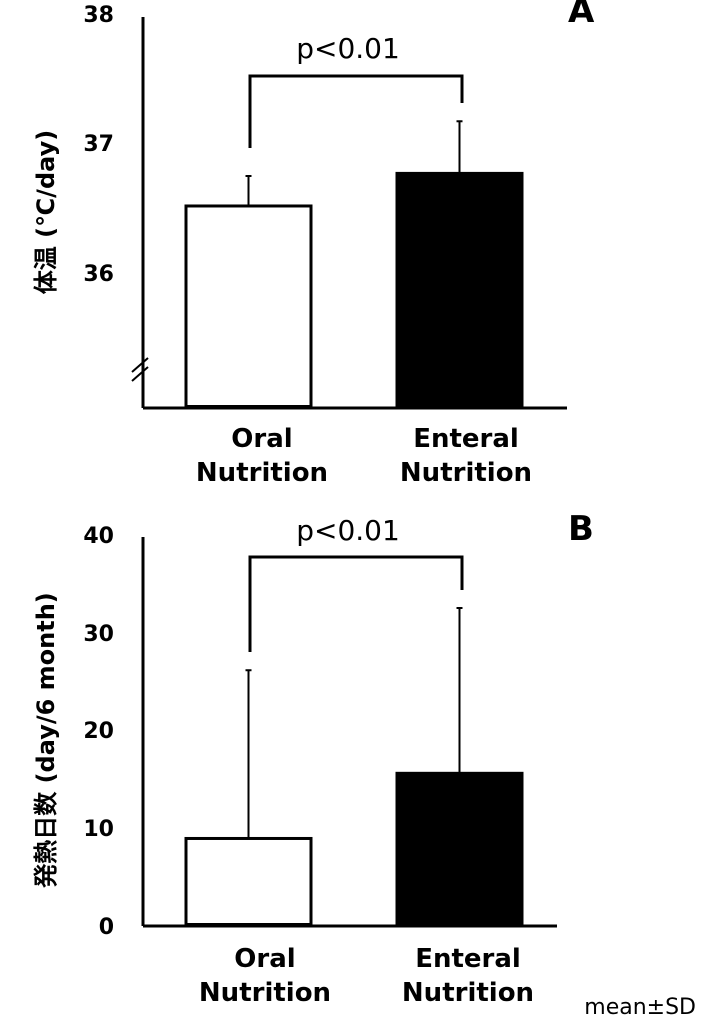 The width and height of the screenshot is (702, 1024). What do you see at coordinates (98, 731) in the screenshot?
I see `panel-b-y-tick-20: 20` at bounding box center [98, 731].